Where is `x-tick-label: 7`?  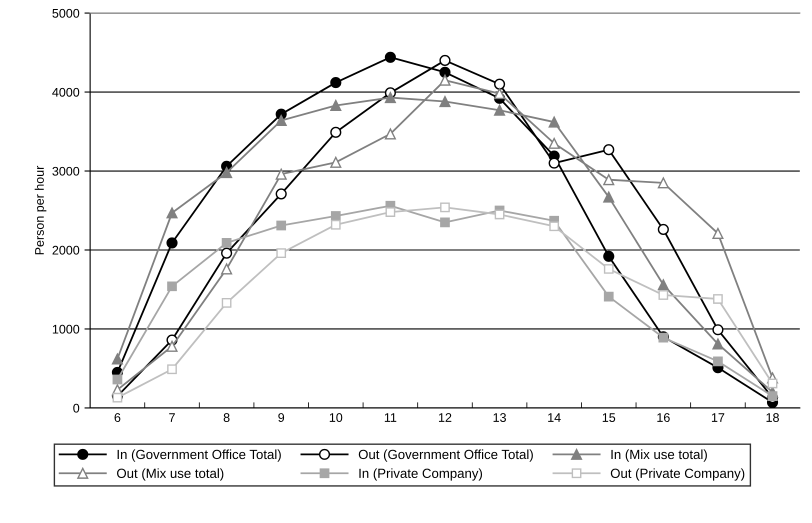
x-tick-label: 7 is located at coordinates (172, 417).